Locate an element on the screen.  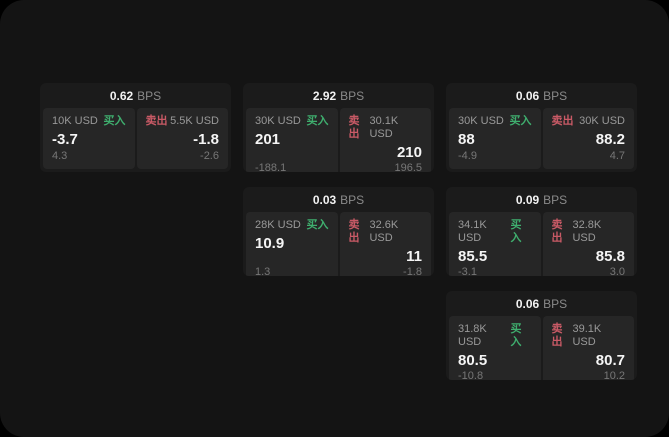
sell-delta: 196.5 is located at coordinates (408, 167).